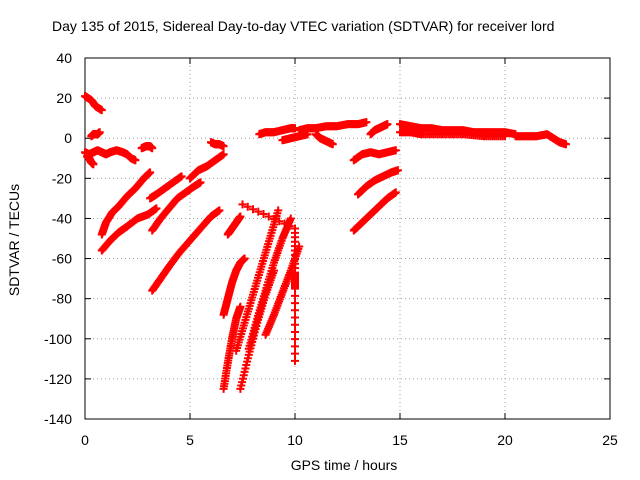  What do you see at coordinates (324, 139) in the screenshot?
I see `series-dip-11h` at bounding box center [324, 139].